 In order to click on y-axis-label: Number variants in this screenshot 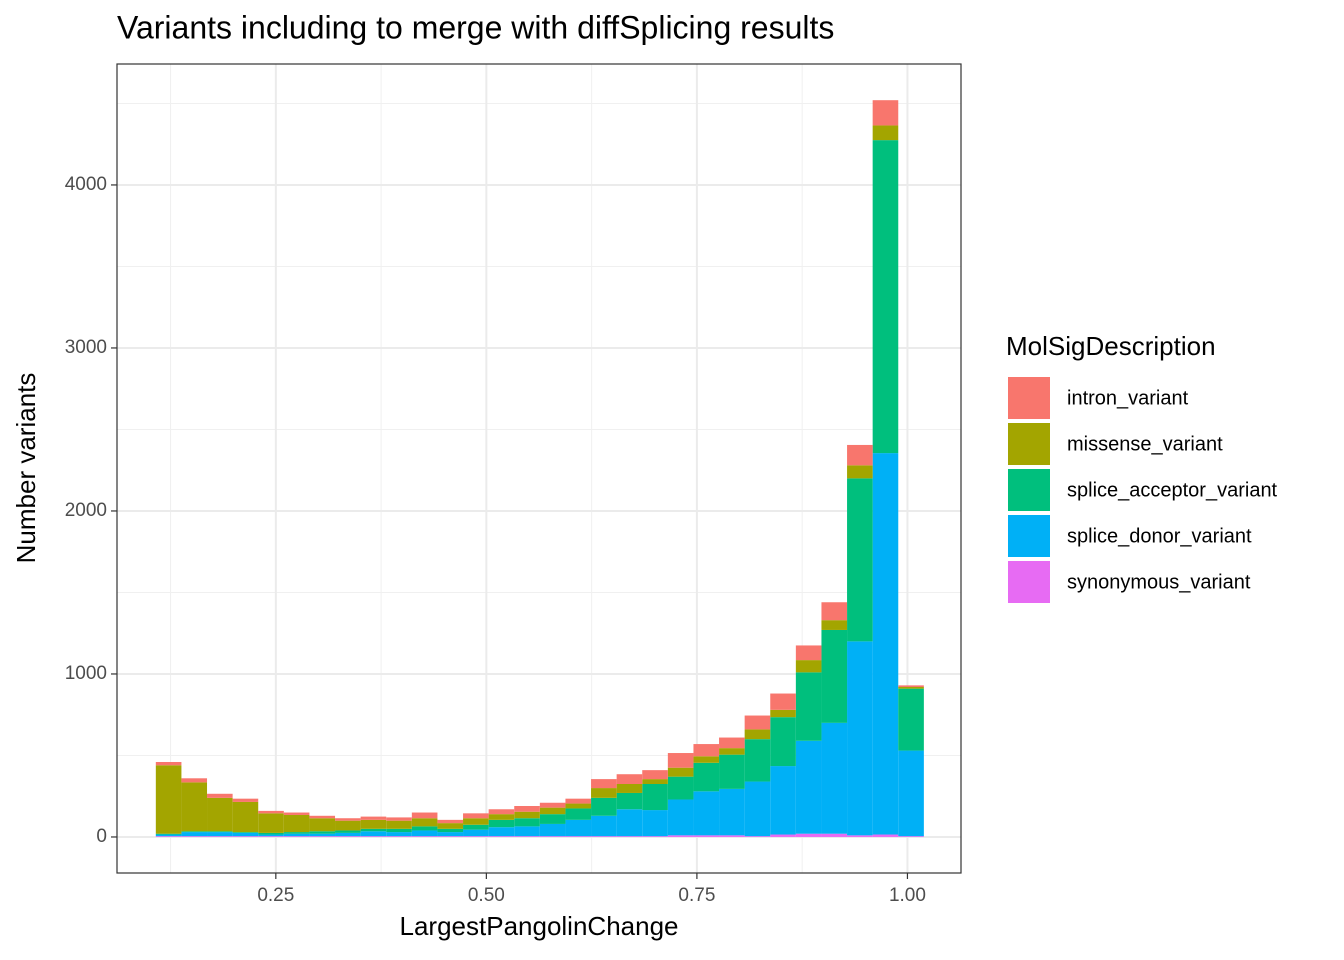, I will do `click(26, 468)`.